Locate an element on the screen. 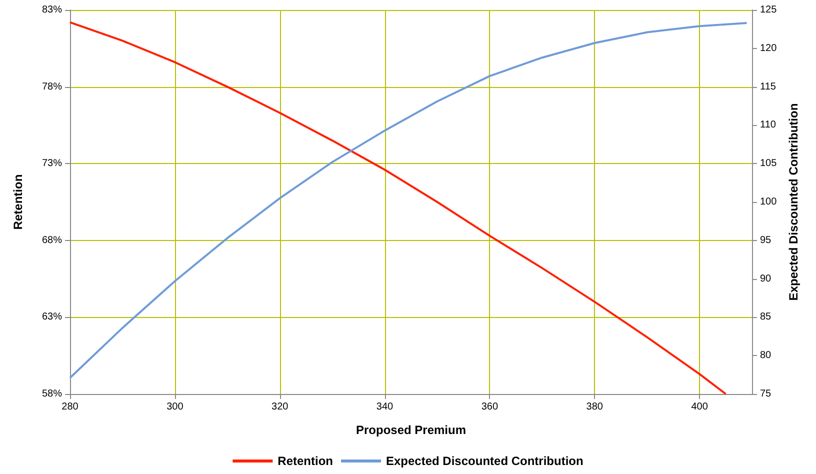  x-tick-label: 280 is located at coordinates (70, 407).